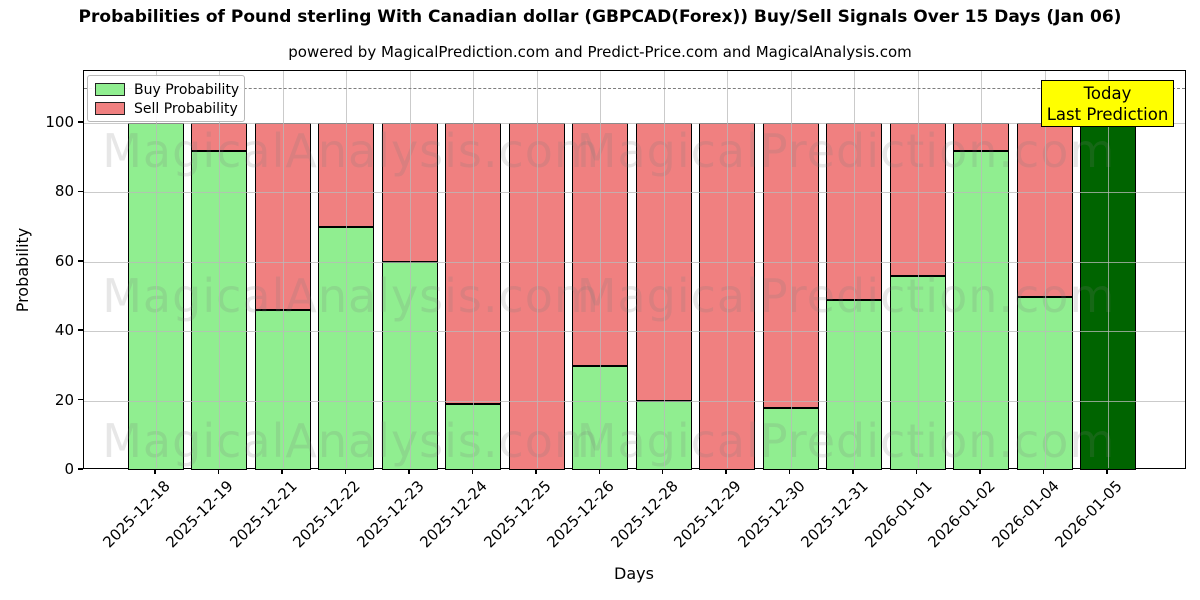 The image size is (1200, 600). Describe the element at coordinates (186, 108) in the screenshot. I see `legend-label-sell: Sell Probability` at that location.